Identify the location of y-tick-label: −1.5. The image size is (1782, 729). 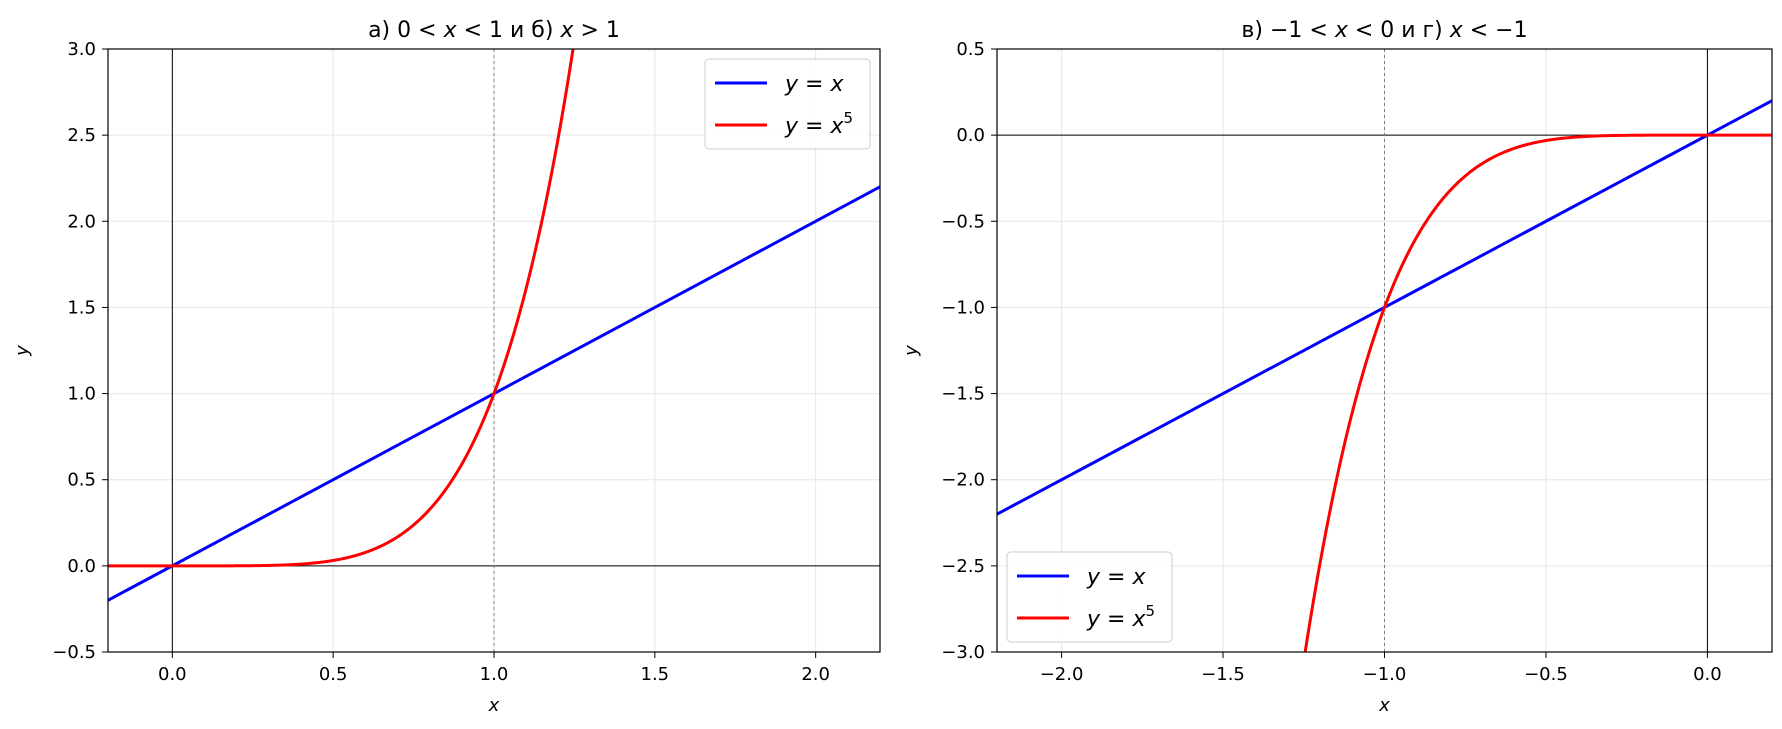
(963, 394).